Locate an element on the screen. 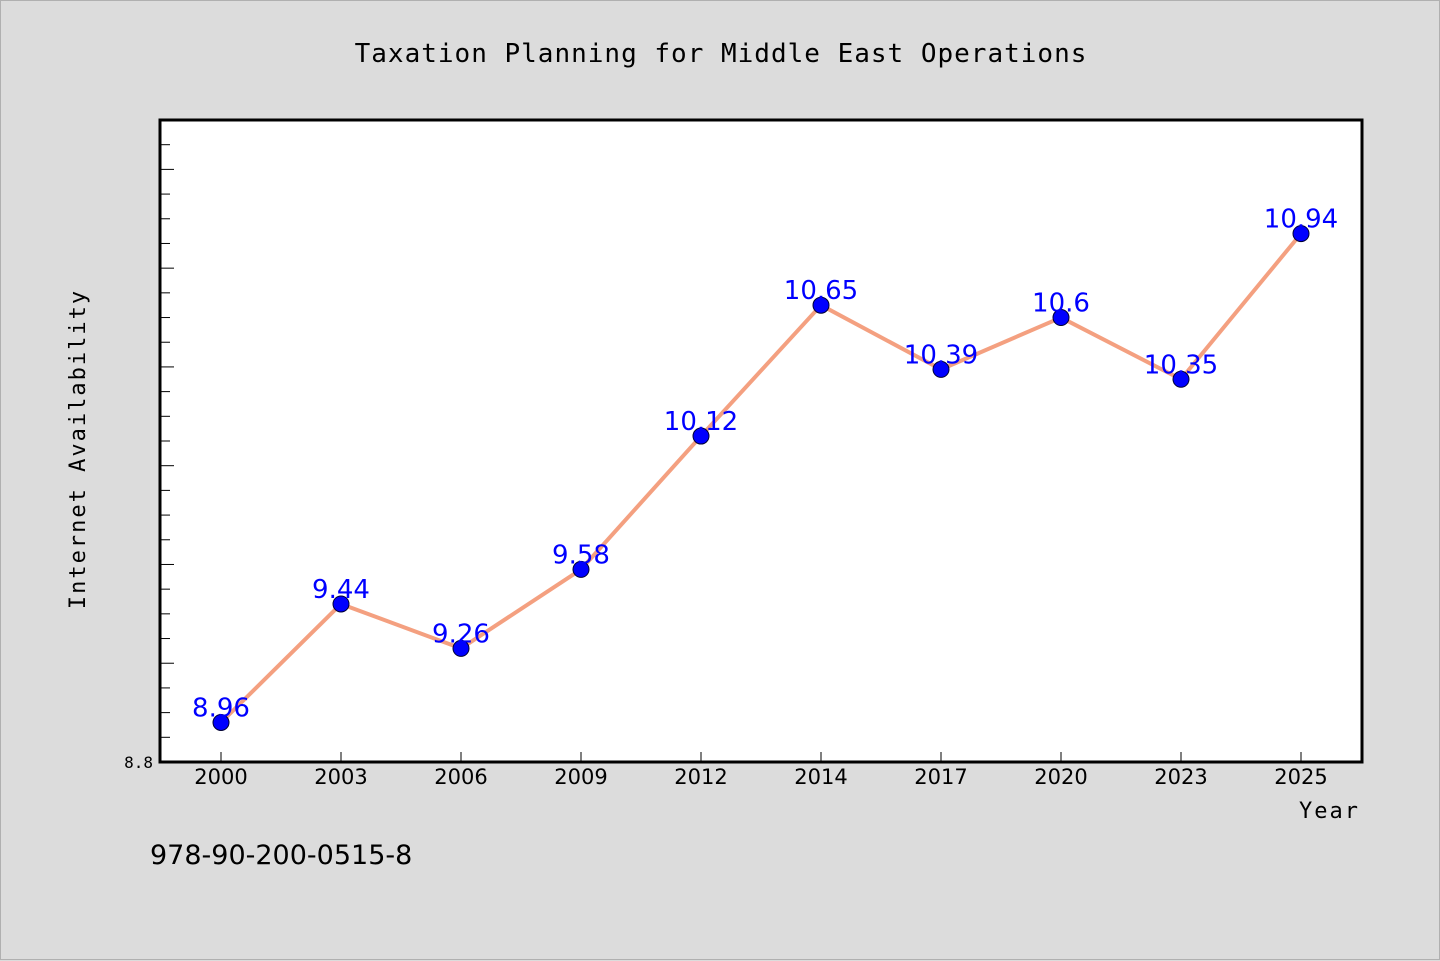 Image resolution: width=1440 pixels, height=961 pixels. x-tick-label: 2014 is located at coordinates (820, 777).